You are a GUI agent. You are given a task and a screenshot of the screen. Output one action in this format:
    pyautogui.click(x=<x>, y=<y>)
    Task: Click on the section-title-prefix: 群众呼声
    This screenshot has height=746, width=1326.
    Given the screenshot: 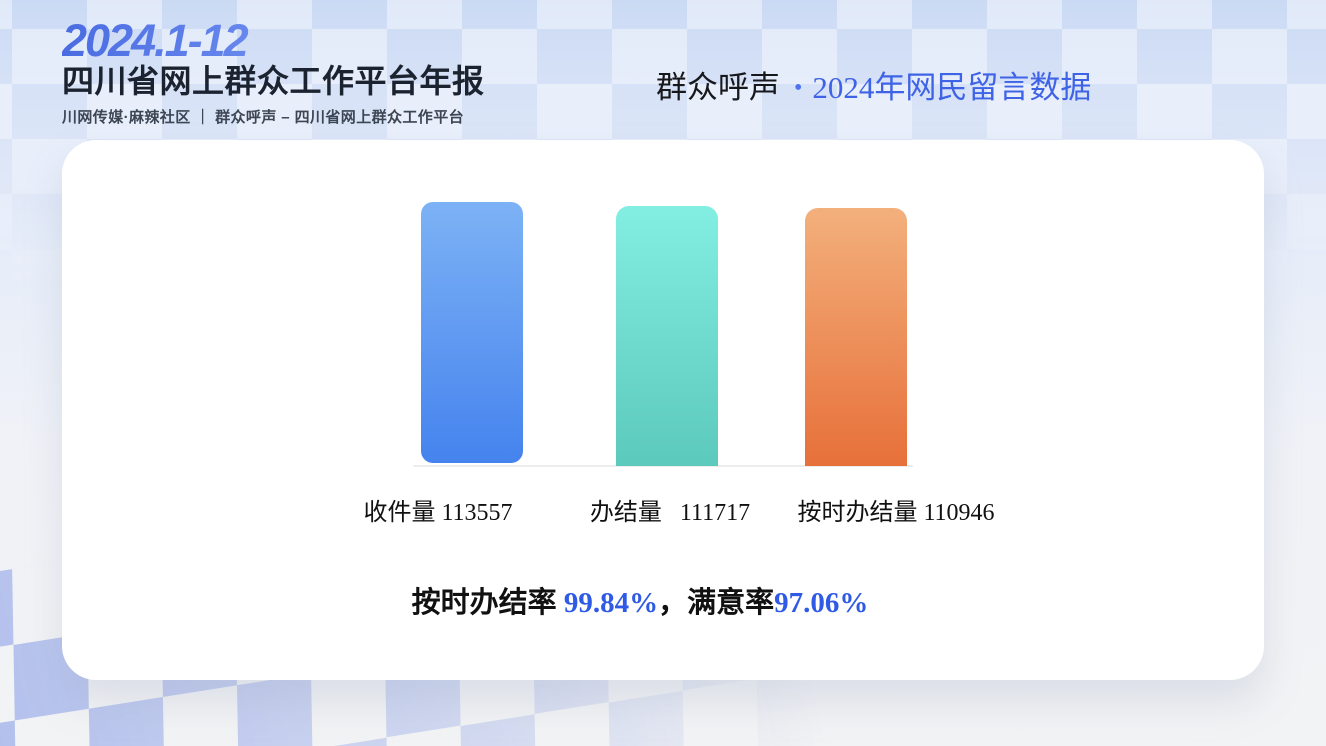 What is the action you would take?
    pyautogui.click(x=718, y=87)
    